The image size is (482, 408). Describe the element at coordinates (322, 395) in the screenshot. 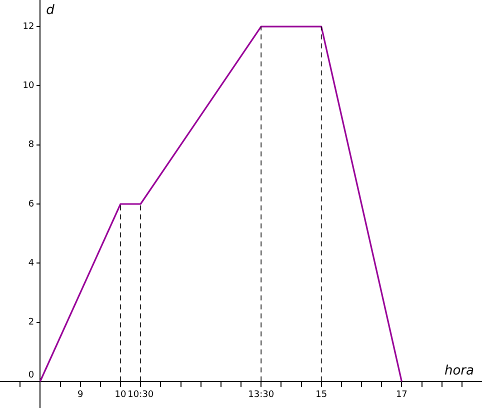

I see `x-tick-label: 15` at that location.